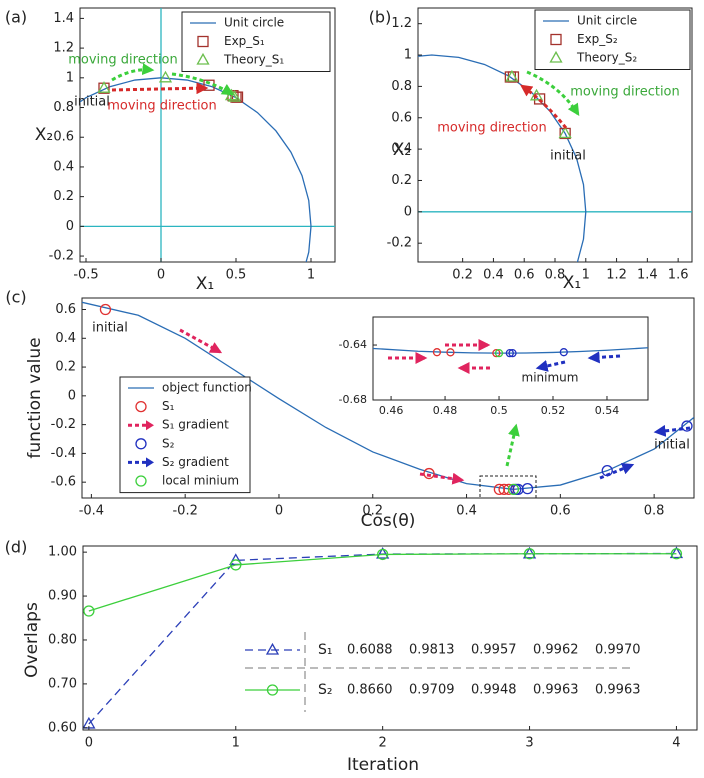  What do you see at coordinates (16, 17) in the screenshot?
I see `panel-label: (a)` at bounding box center [16, 17].